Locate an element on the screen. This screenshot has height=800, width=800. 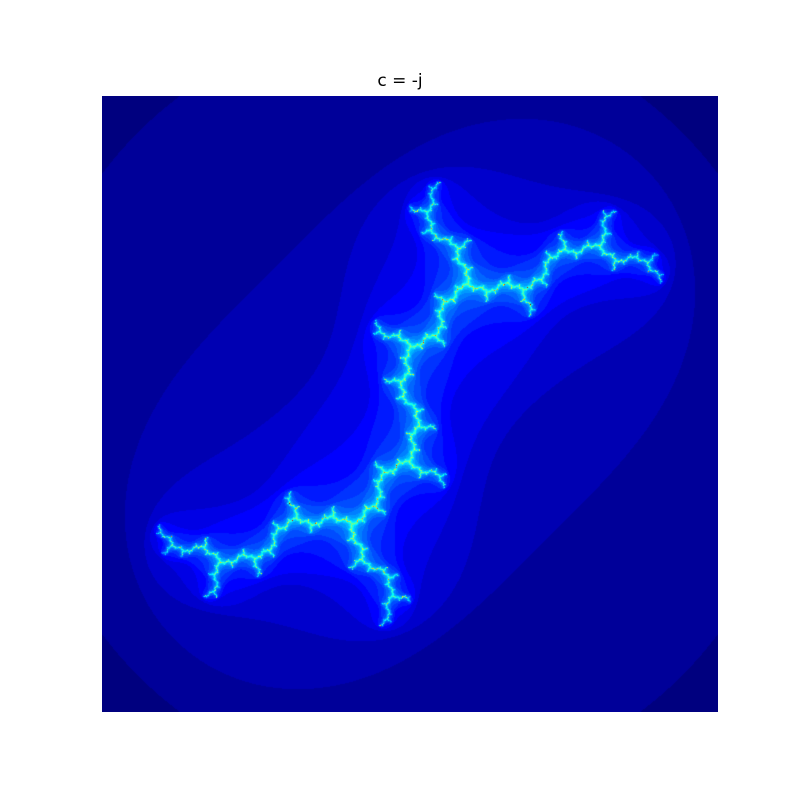
figure-title: c = -j is located at coordinates (400, 81).